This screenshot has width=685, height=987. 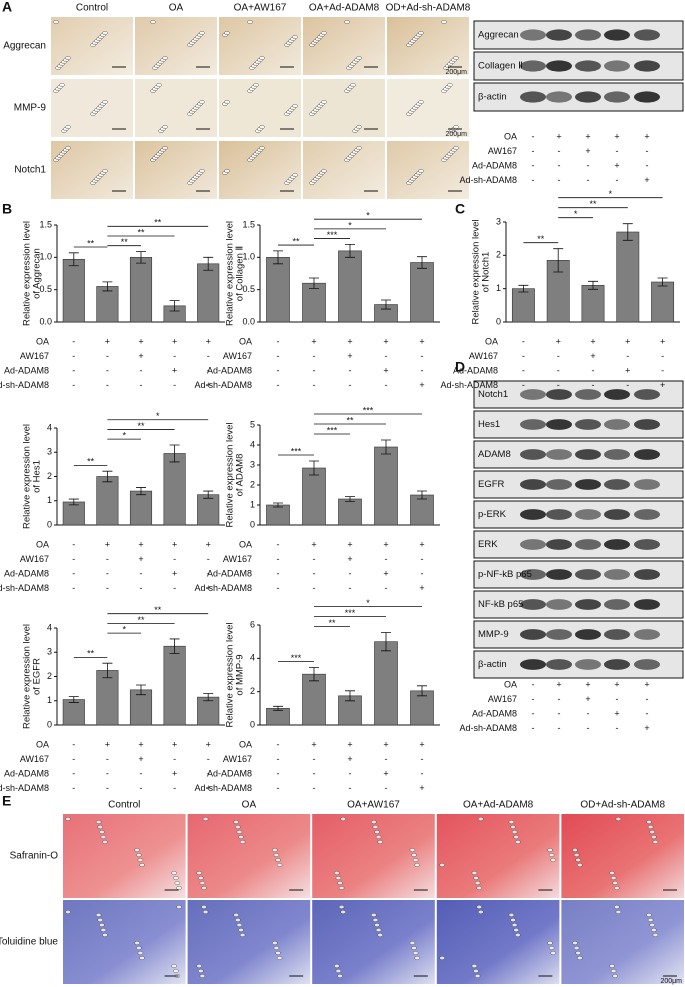 What do you see at coordinates (229, 773) in the screenshot?
I see `condition-label: Ad-ADAM8` at bounding box center [229, 773].